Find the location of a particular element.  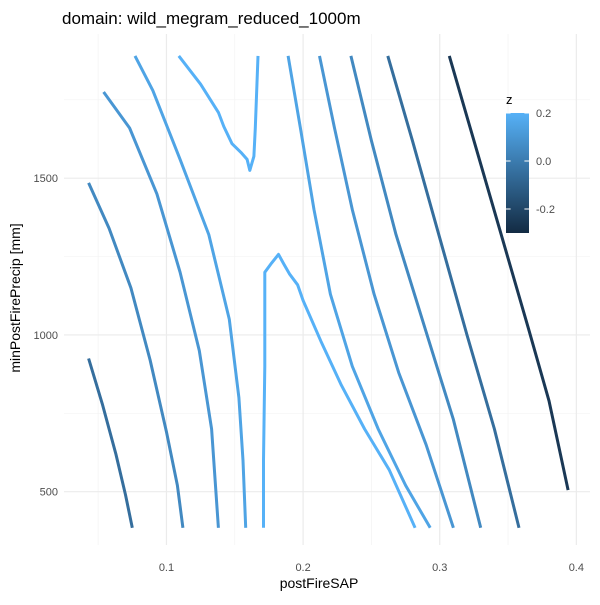

colorbar is located at coordinates (517, 173).